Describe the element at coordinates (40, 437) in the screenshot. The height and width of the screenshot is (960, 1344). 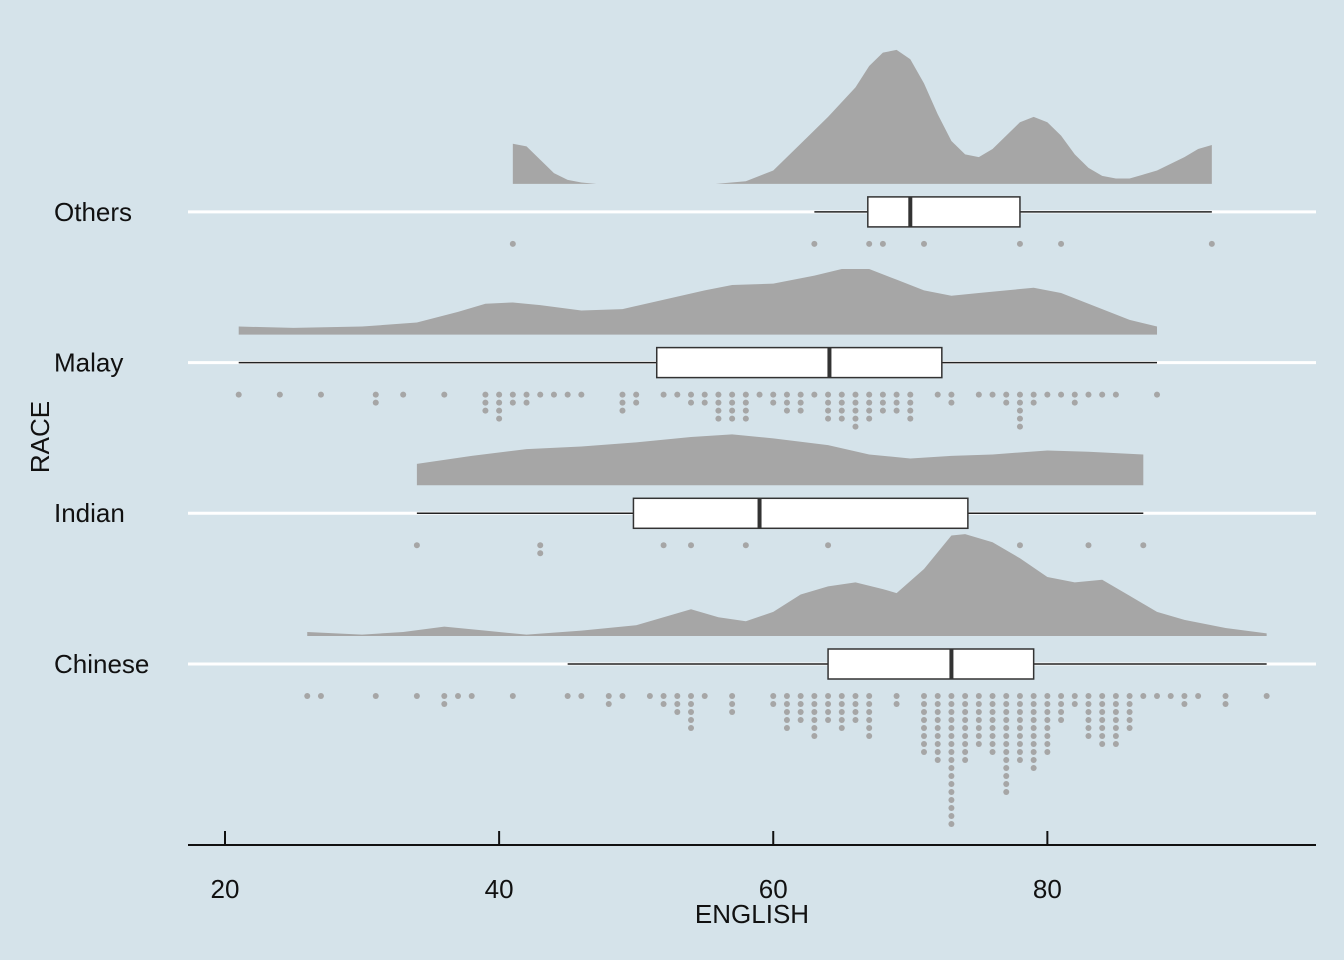
I see `y-axis-title: RACE` at that location.